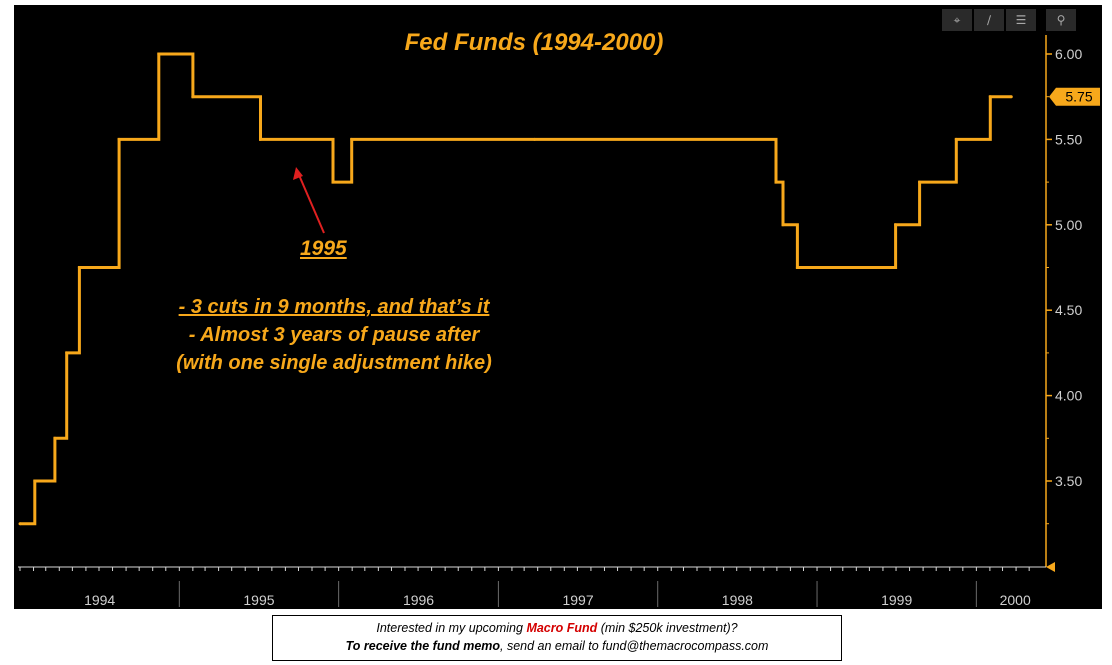 This screenshot has width=1112, height=665. What do you see at coordinates (534, 42) in the screenshot?
I see `chart-title: Fed Funds (1994-2000)` at bounding box center [534, 42].